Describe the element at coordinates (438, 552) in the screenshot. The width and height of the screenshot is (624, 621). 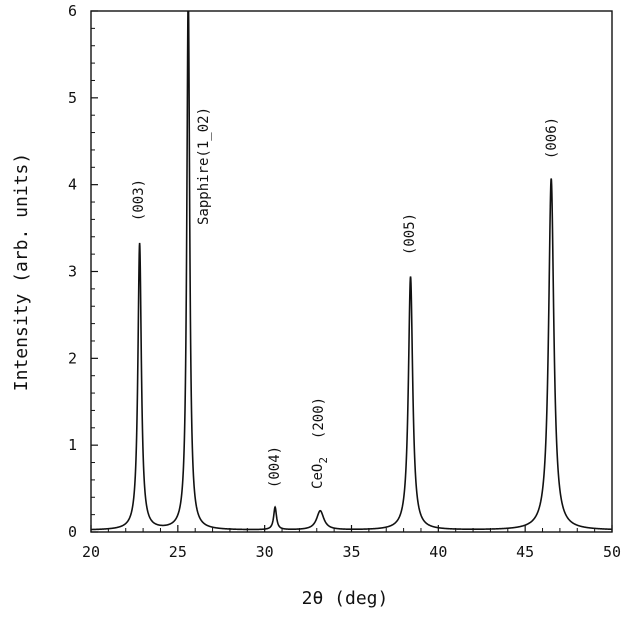
I see `x-tick-label: 40` at that location.